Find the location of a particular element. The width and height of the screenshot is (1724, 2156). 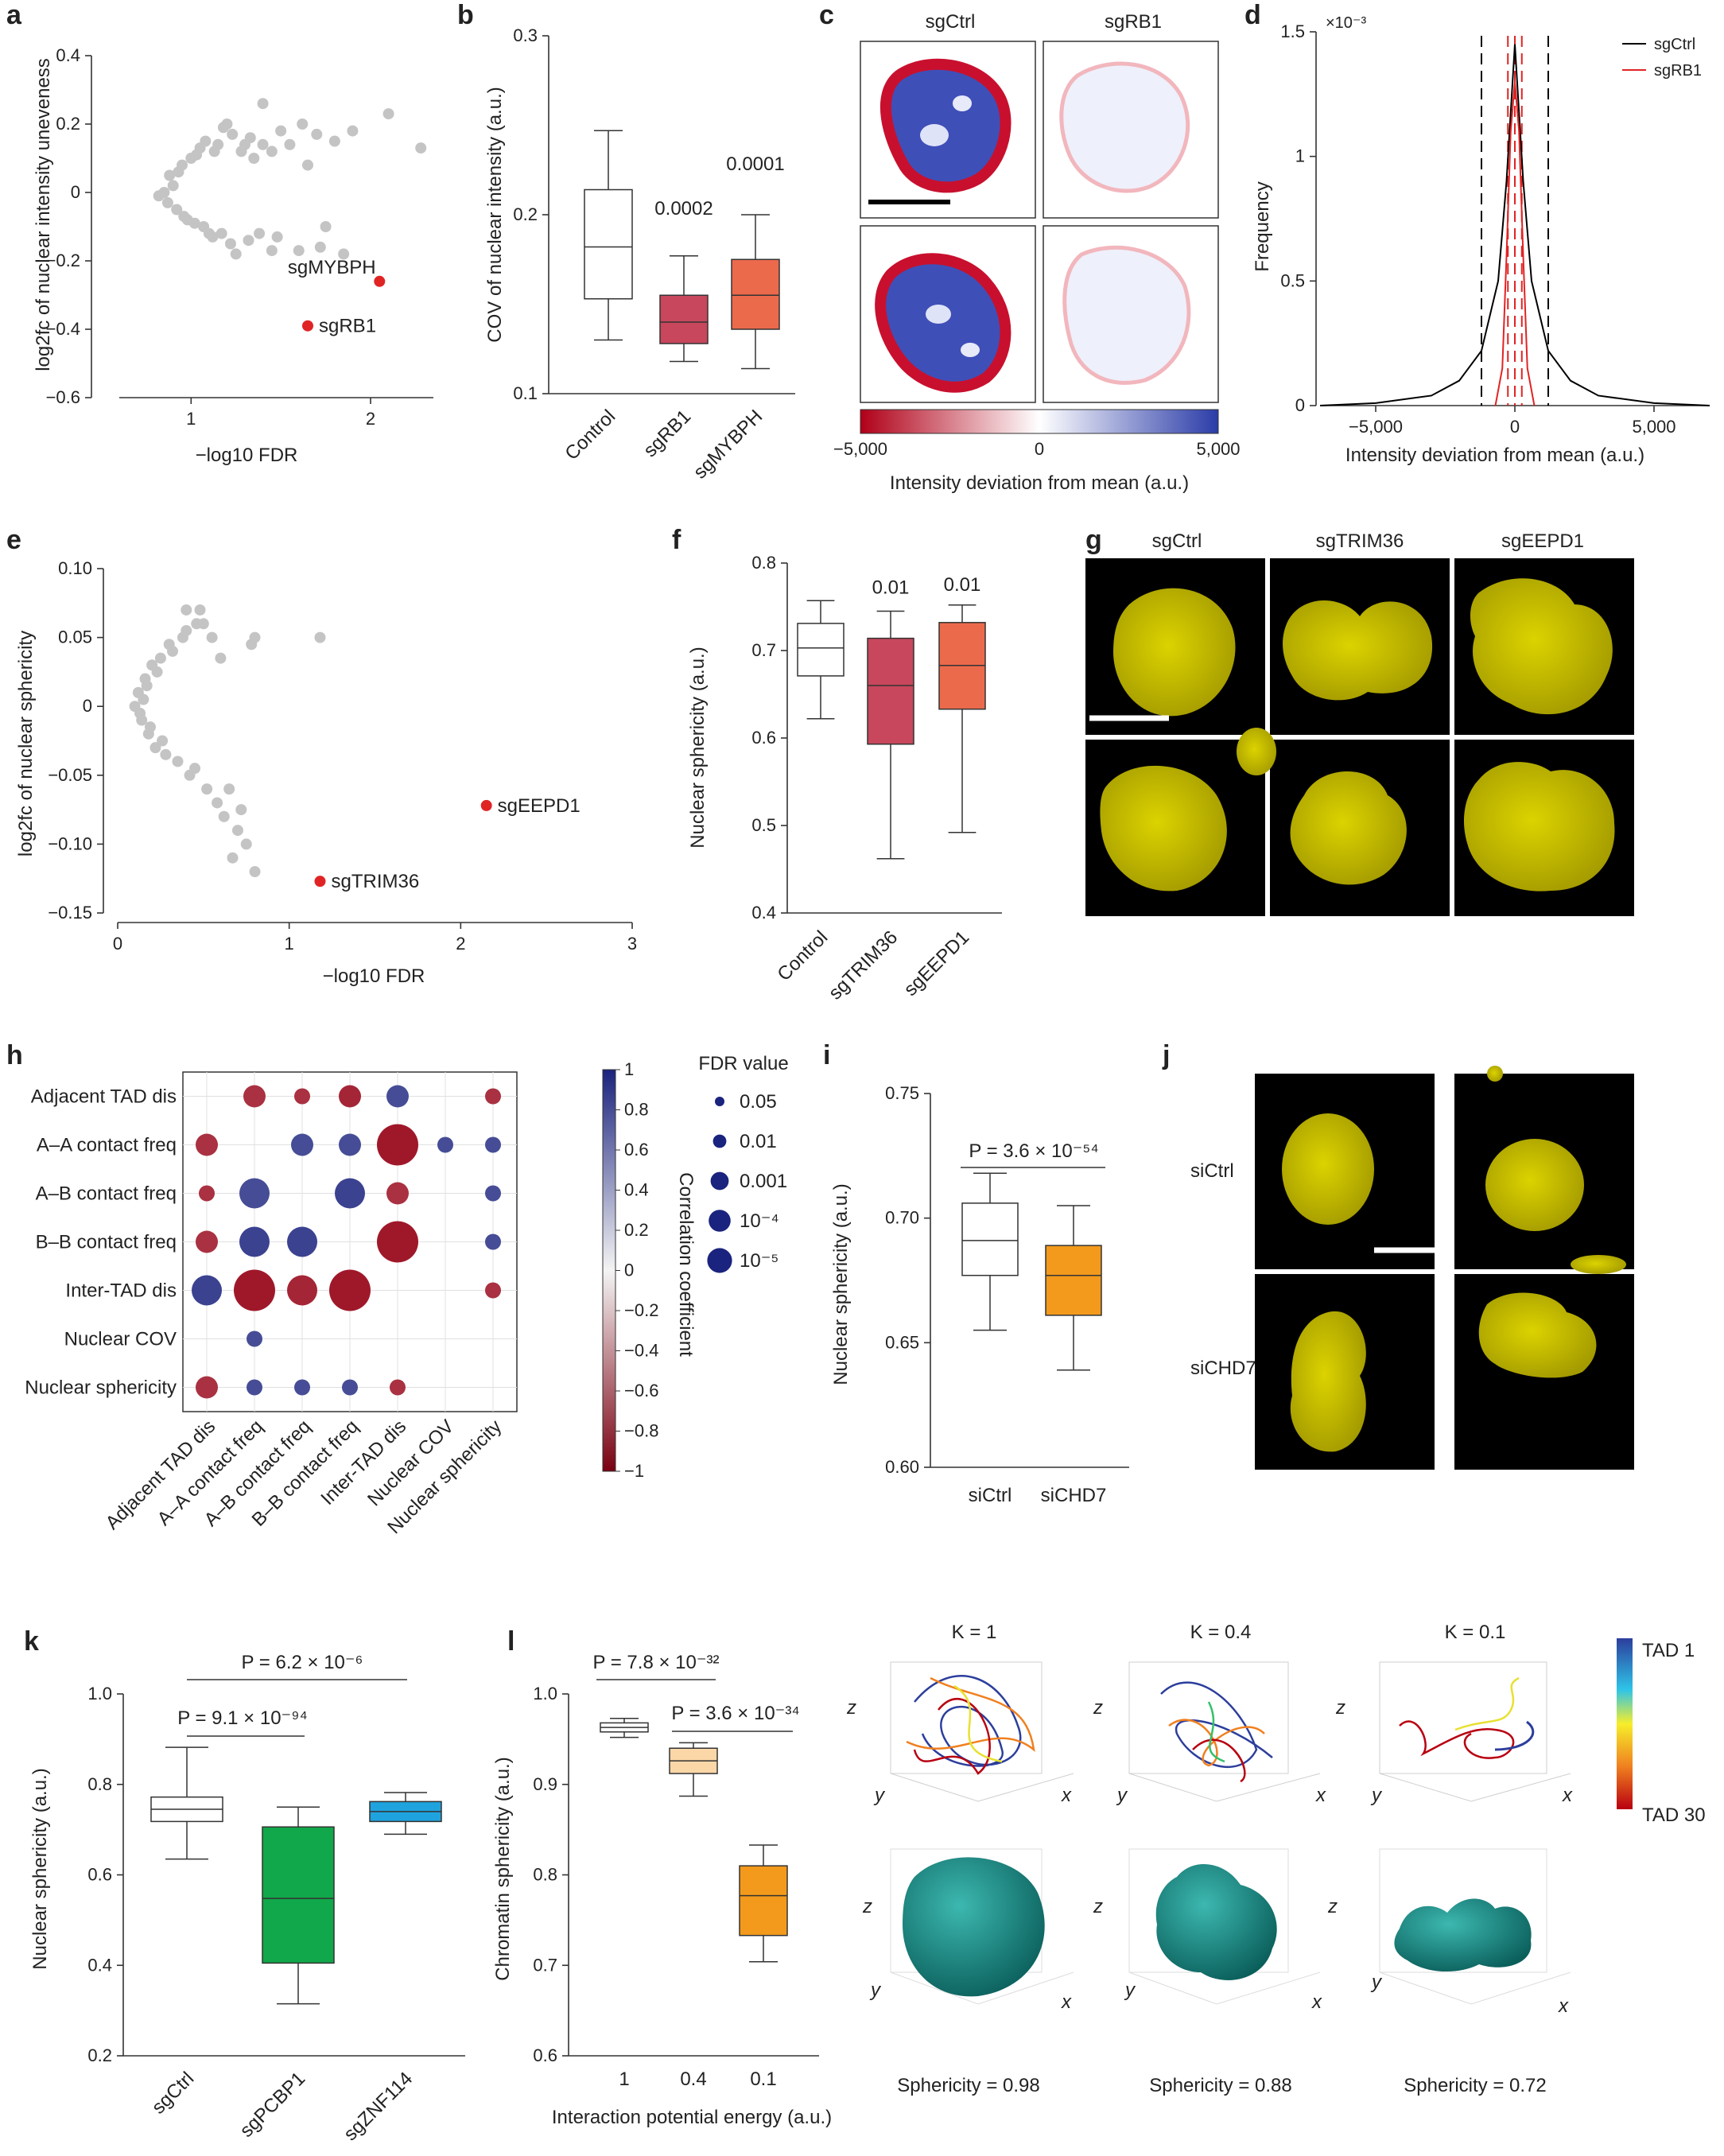

cbar-tick-label: 0.6 is located at coordinates (636, 1150).